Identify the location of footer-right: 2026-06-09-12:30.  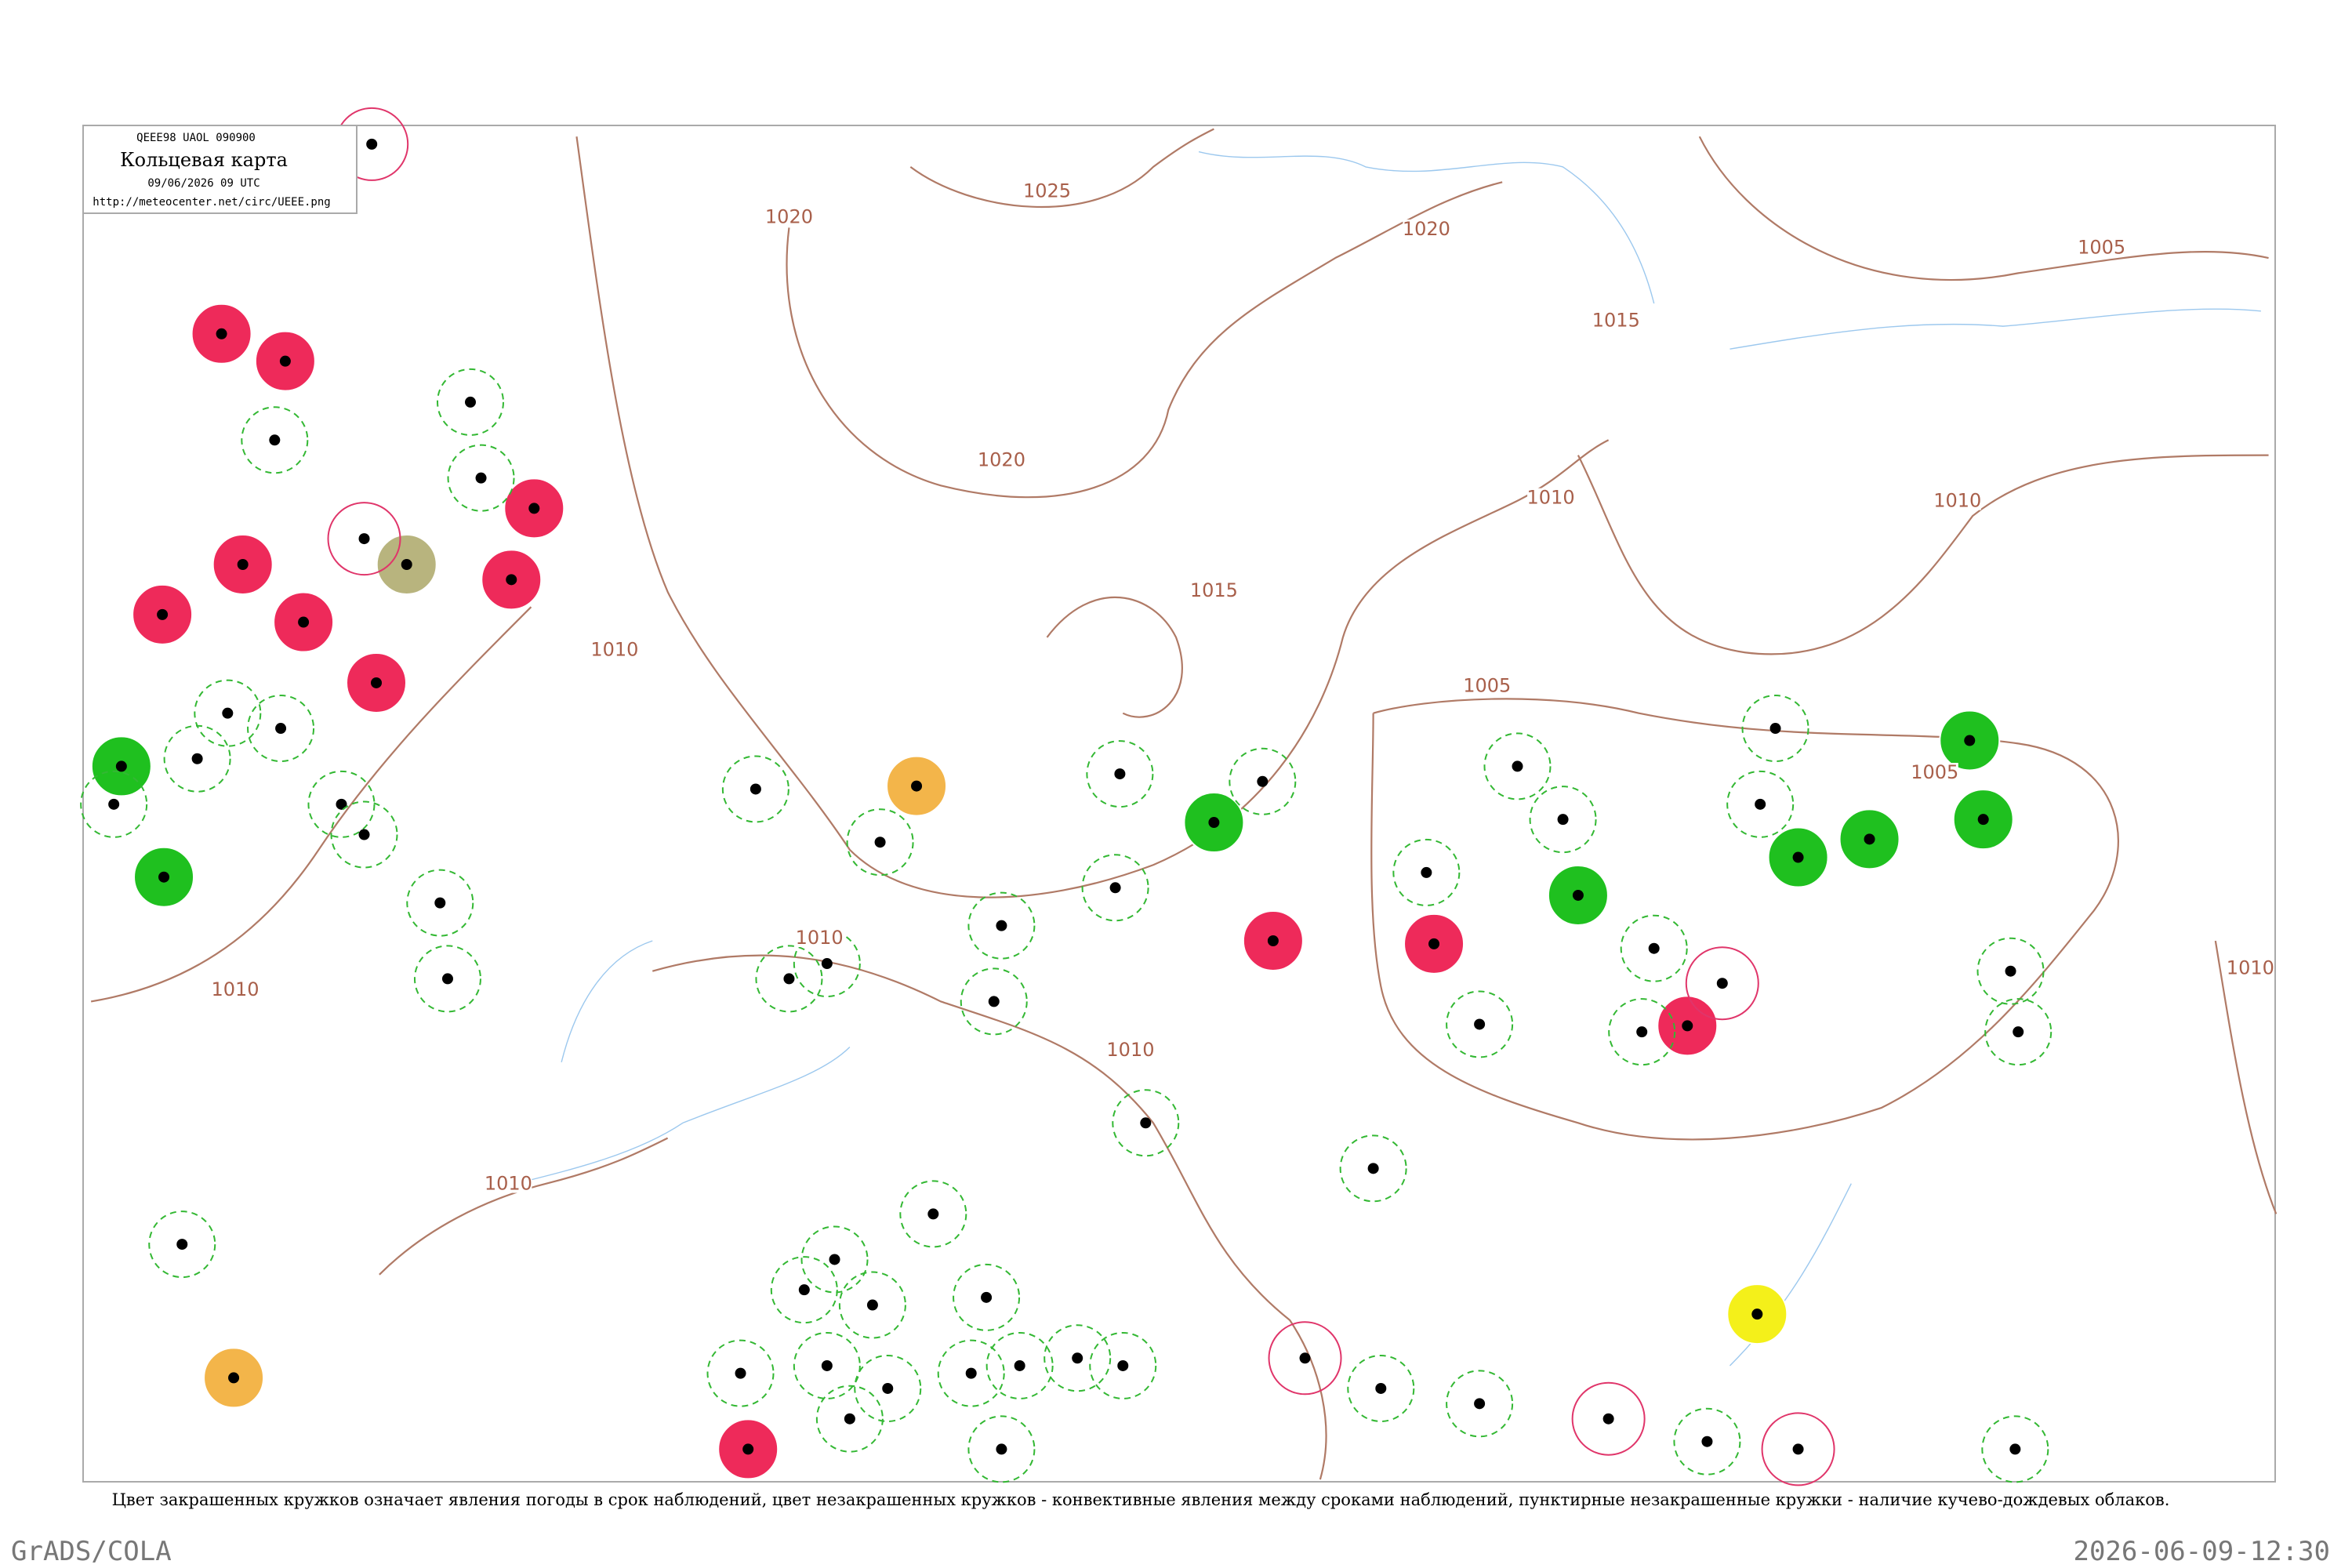
(2201, 1551).